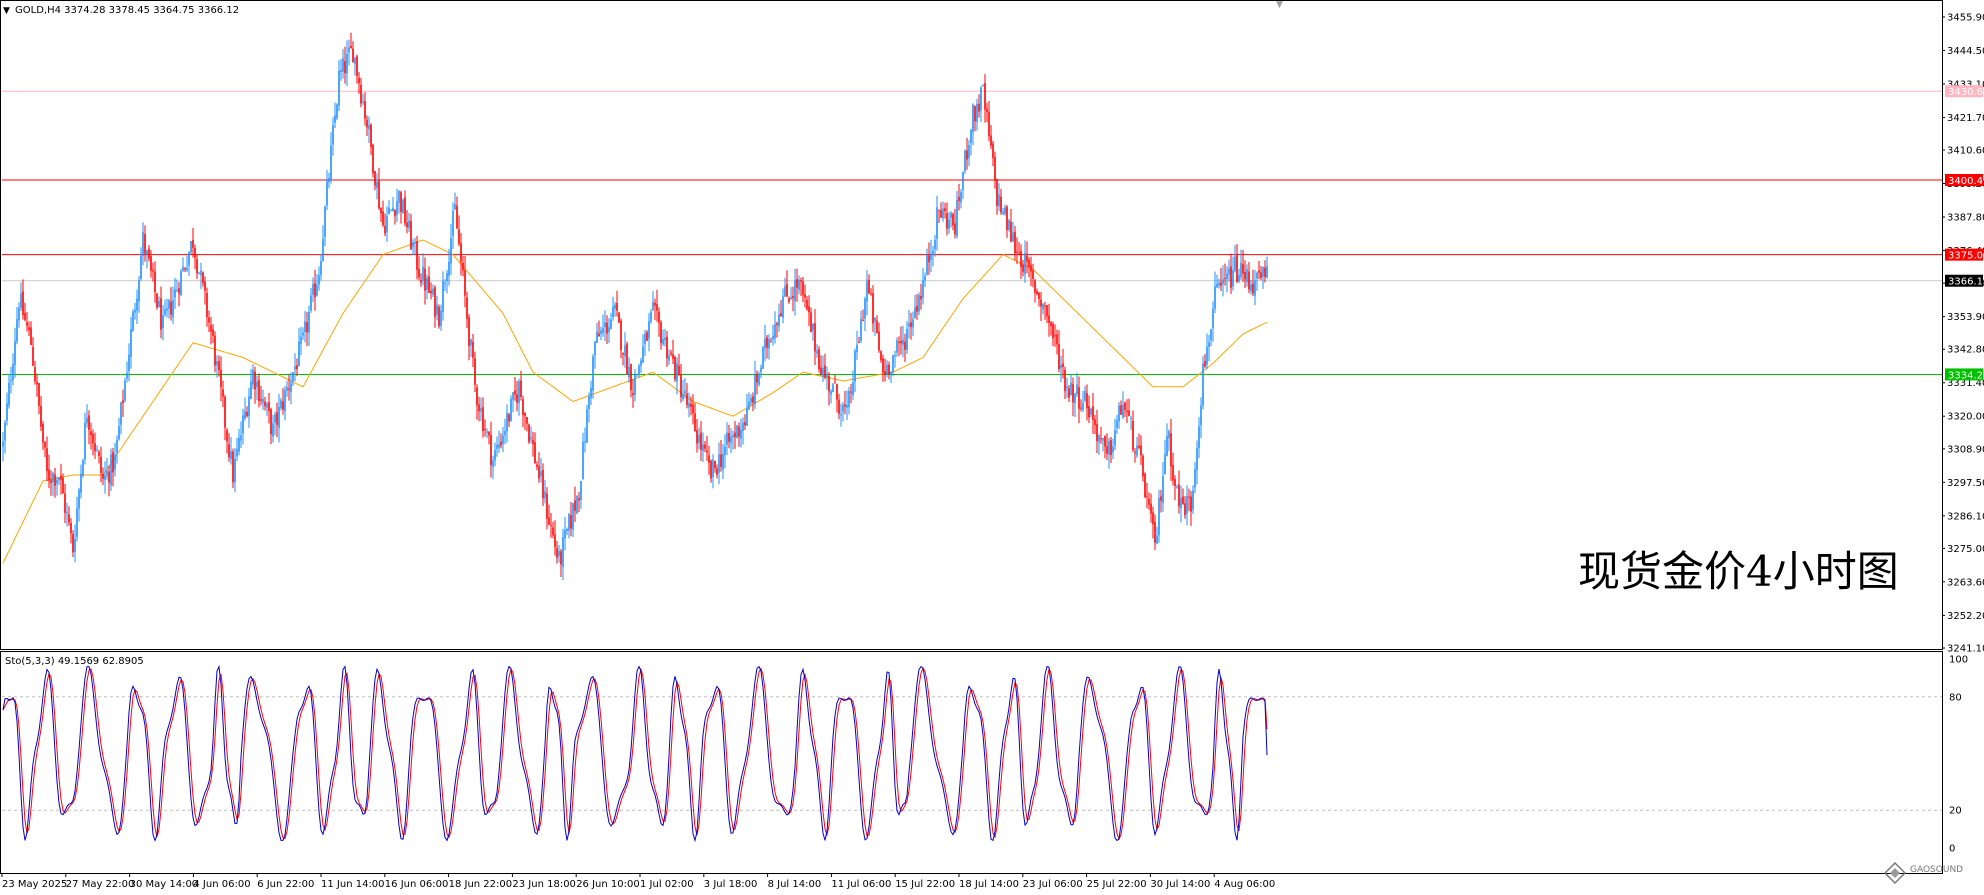  I want to click on time-axis-label: 15 Jul 22:00, so click(925, 884).